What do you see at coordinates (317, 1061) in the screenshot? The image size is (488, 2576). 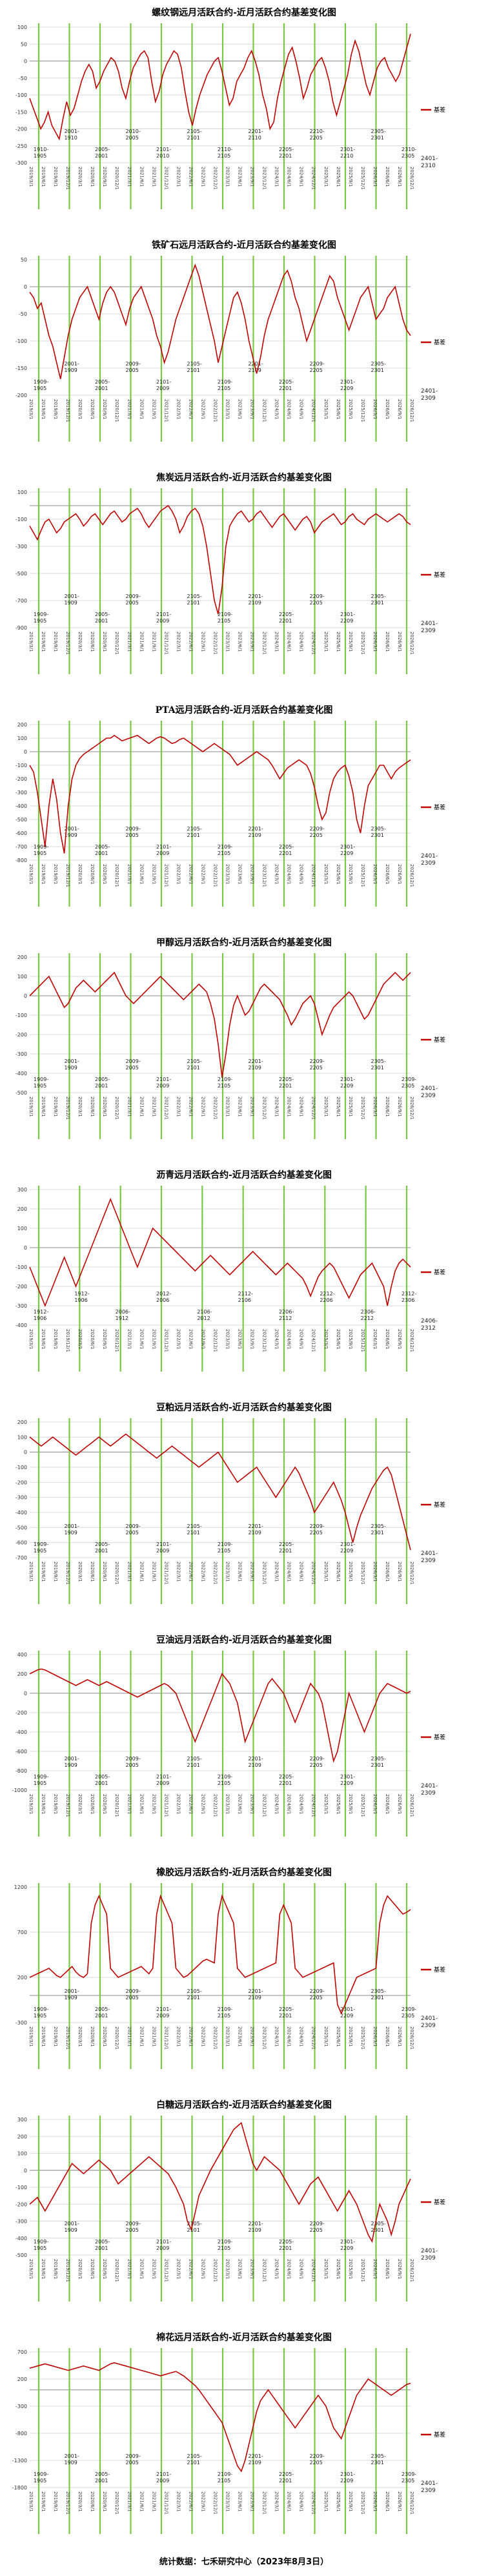 I see `band-label: 2209-` at bounding box center [317, 1061].